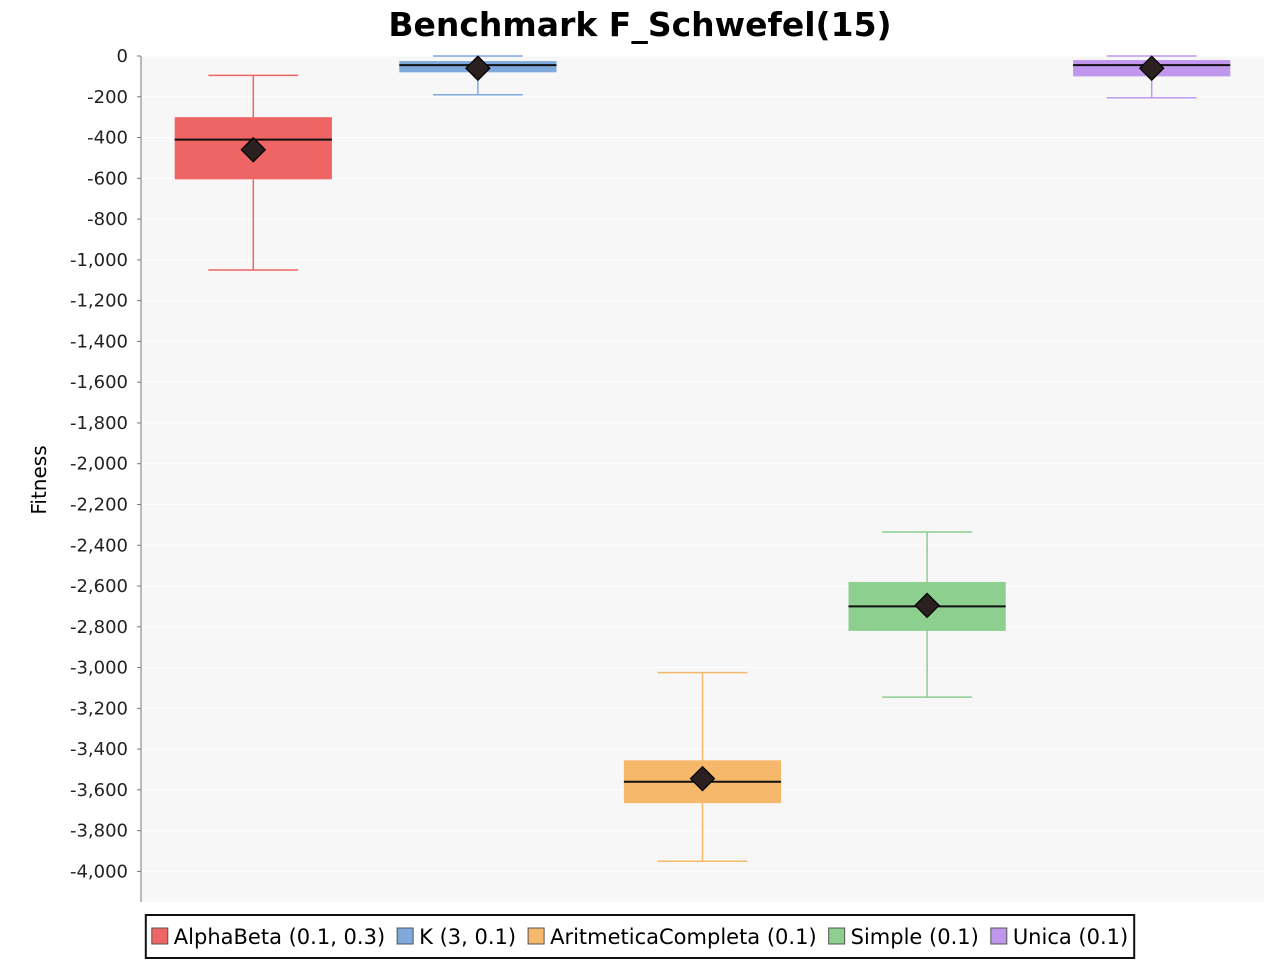 Image resolution: width=1280 pixels, height=960 pixels. I want to click on y-tick-label: -3,200, so click(99, 708).